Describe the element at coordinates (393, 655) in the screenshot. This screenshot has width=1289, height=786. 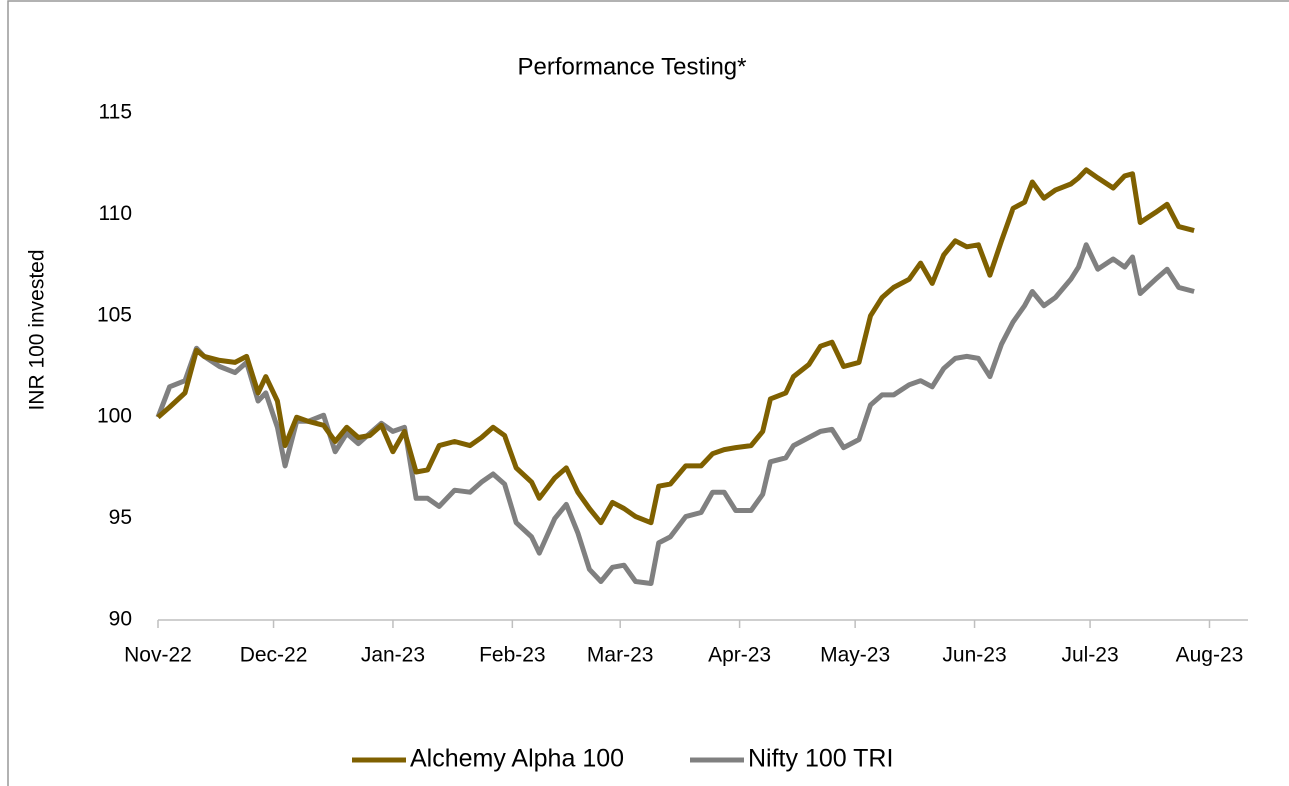
I see `x-tick-label: Jan-23` at that location.